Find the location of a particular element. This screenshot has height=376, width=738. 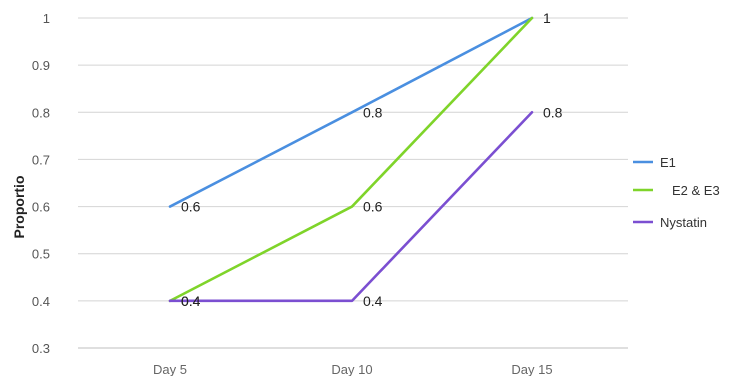

legend: E1 E2 & E3 Nystatin is located at coordinates (676, 192).